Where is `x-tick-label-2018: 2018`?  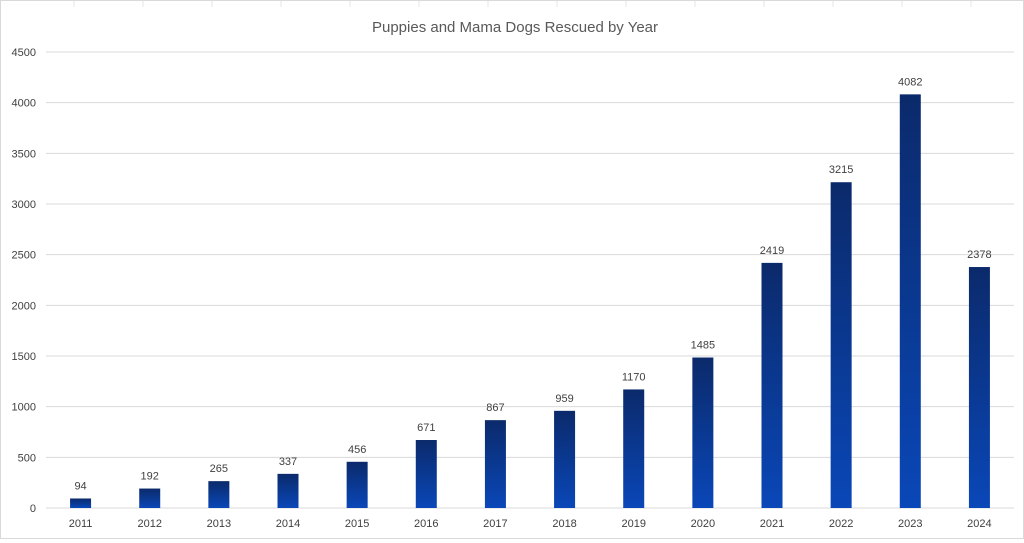
x-tick-label-2018: 2018 is located at coordinates (564, 524).